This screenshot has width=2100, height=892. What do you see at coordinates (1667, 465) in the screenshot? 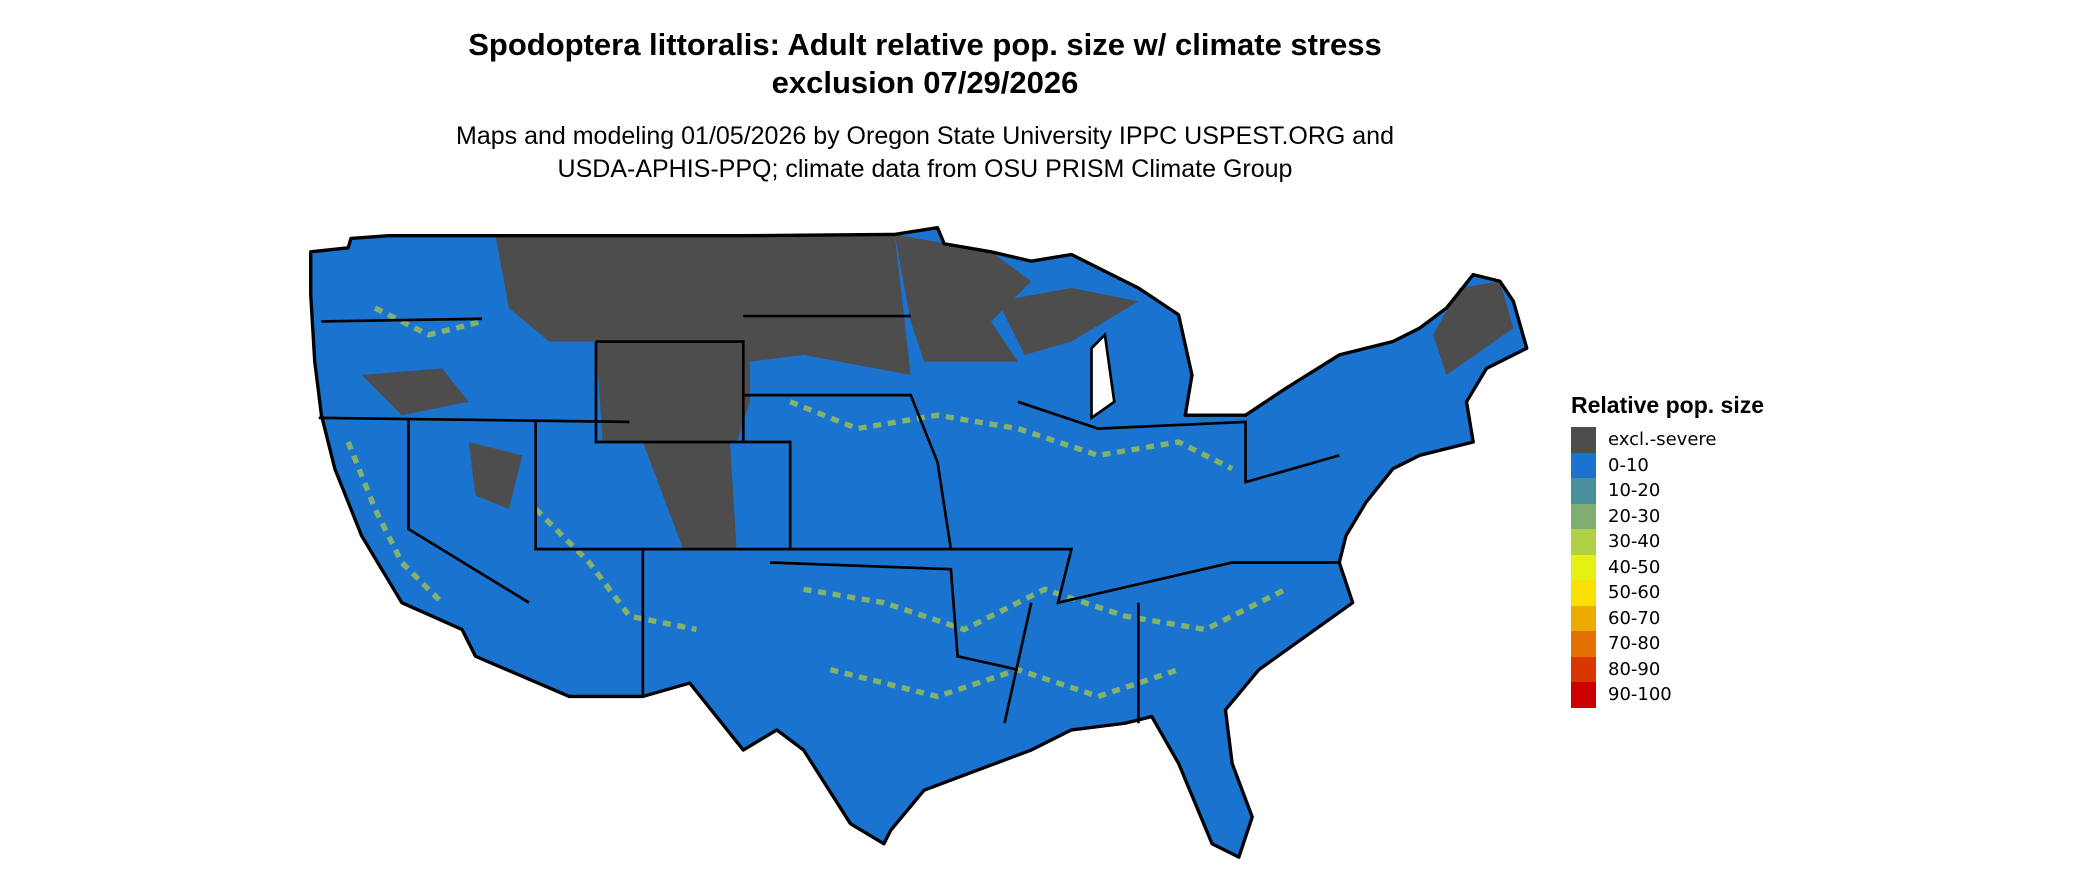
I see `legend-item: 0-10` at bounding box center [1667, 465].